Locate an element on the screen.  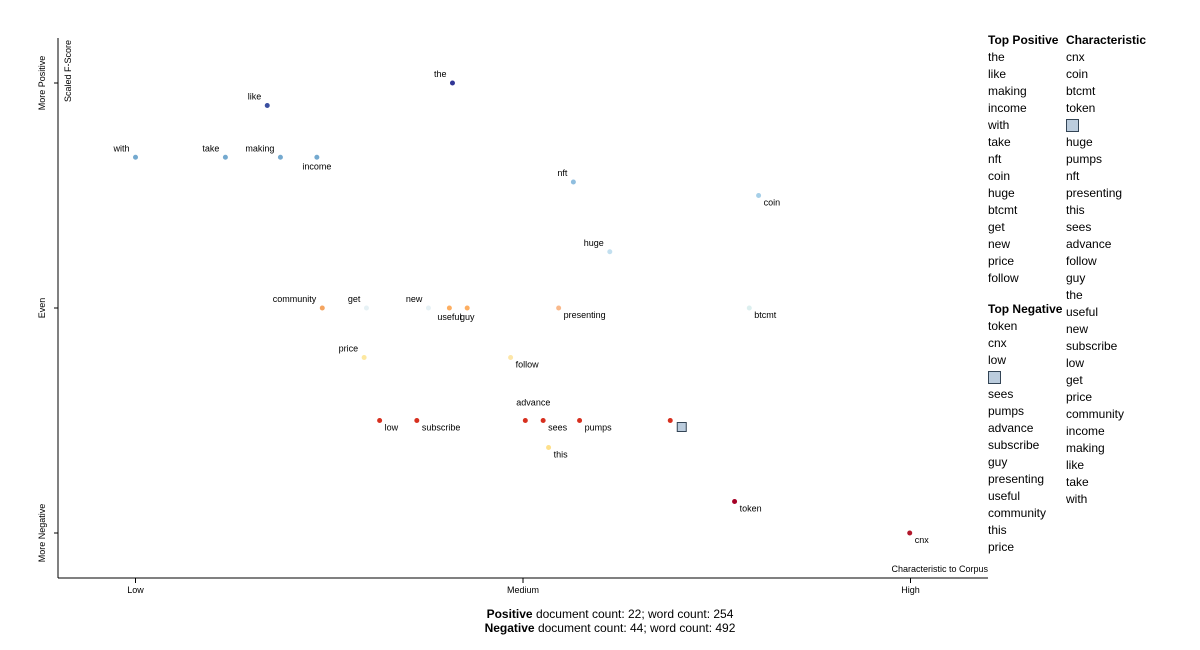
point-label: guy is located at coordinates (467, 317).